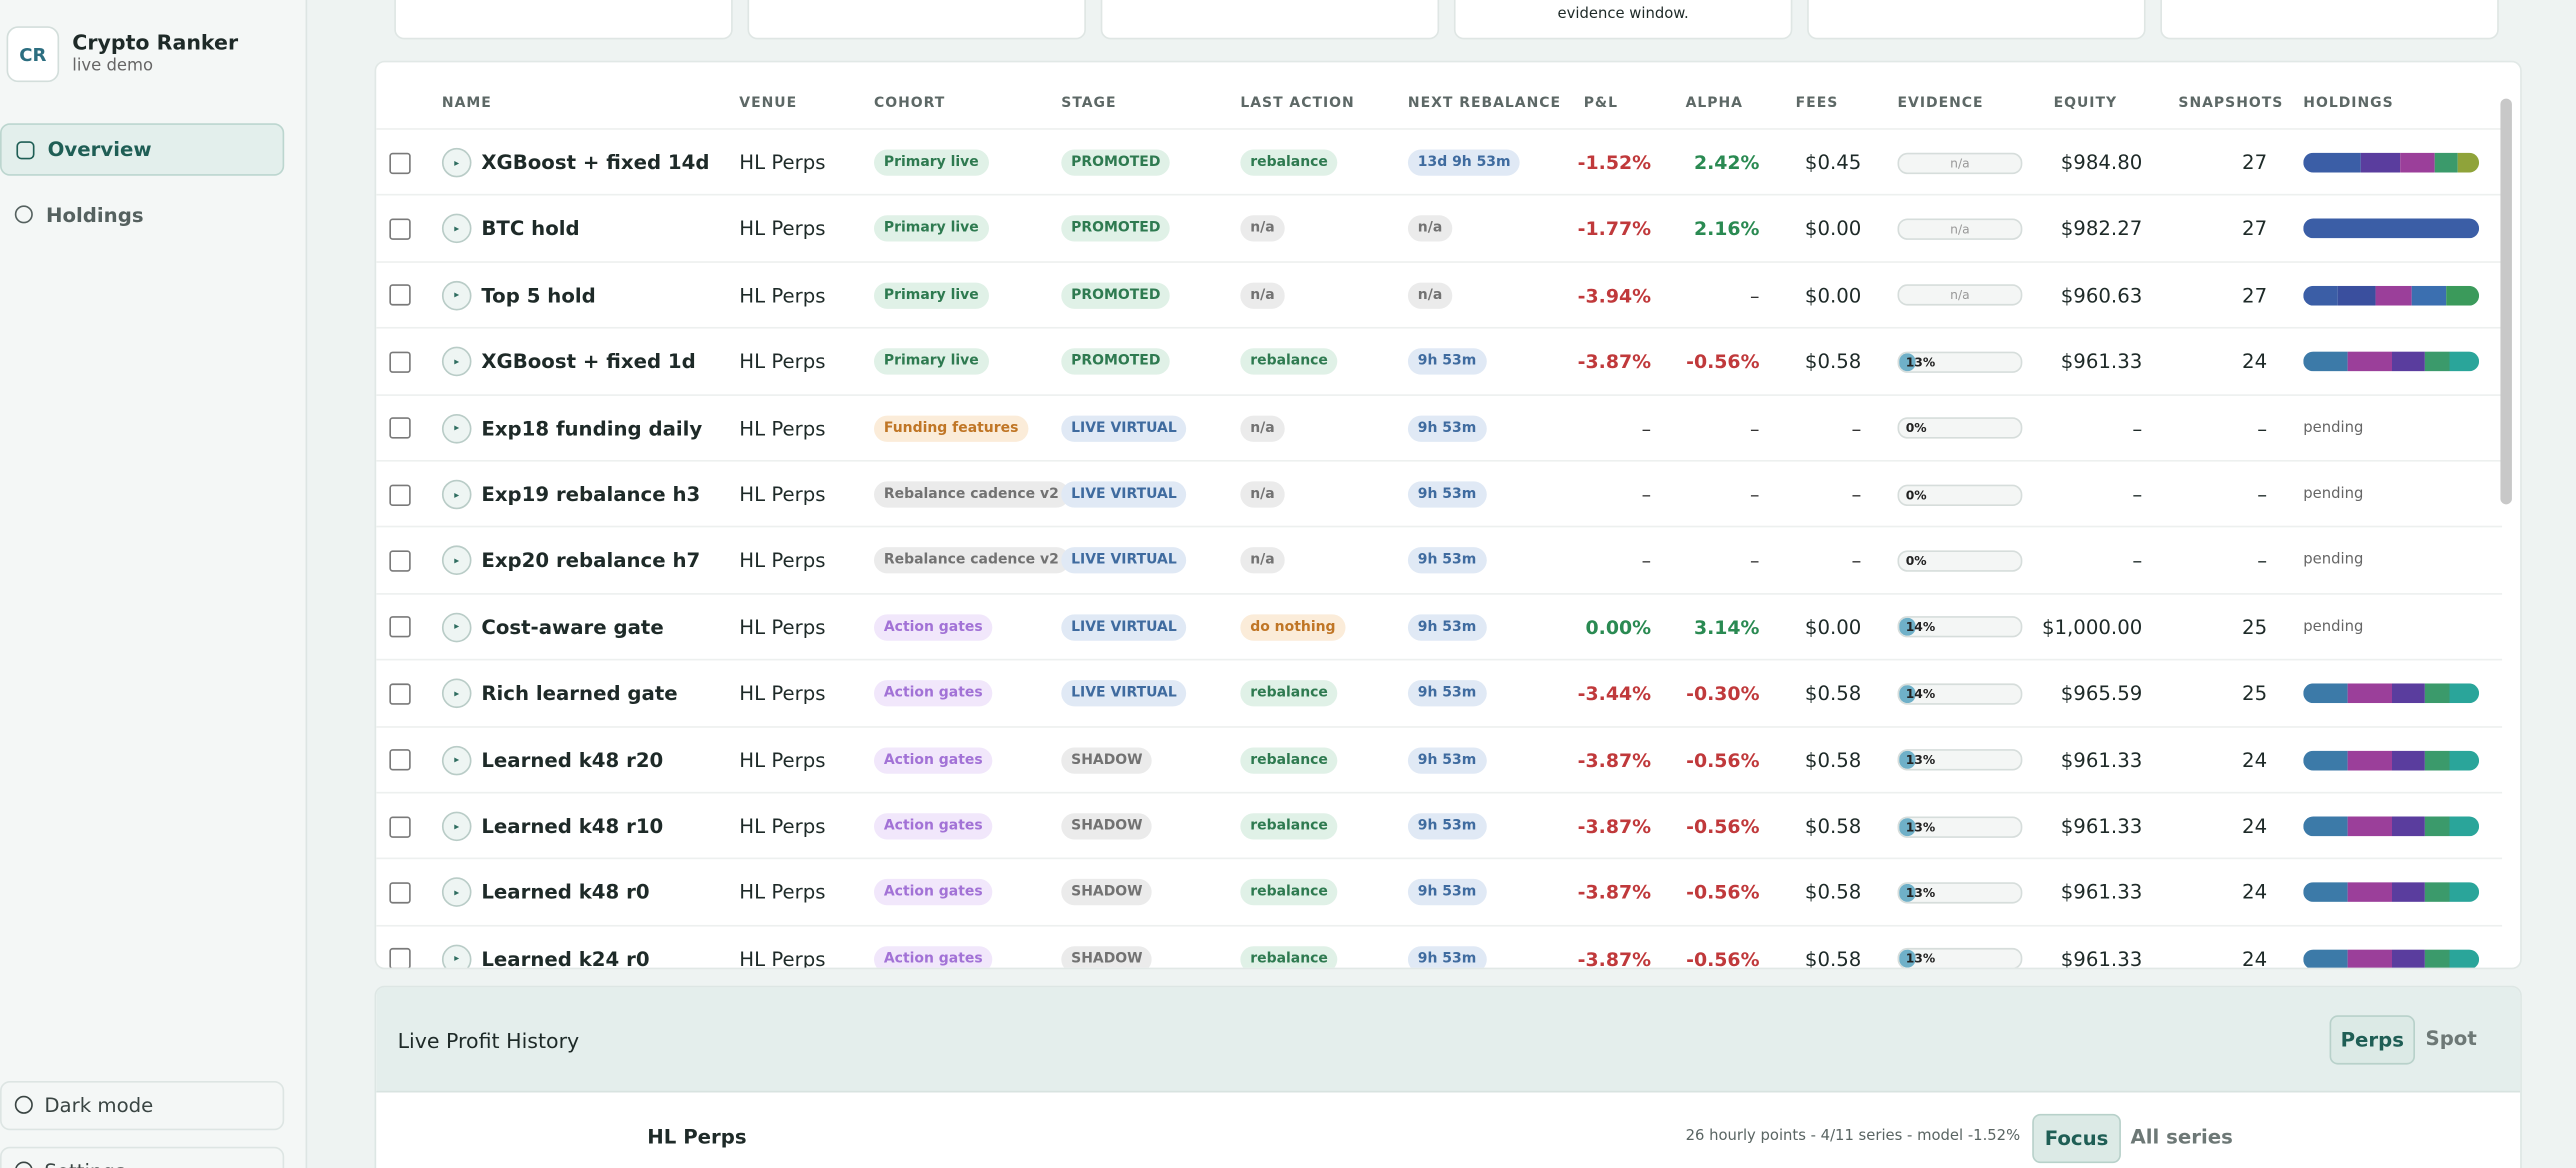 The height and width of the screenshot is (1168, 2576). What do you see at coordinates (2255, 229) in the screenshot?
I see `snapshots: 27` at bounding box center [2255, 229].